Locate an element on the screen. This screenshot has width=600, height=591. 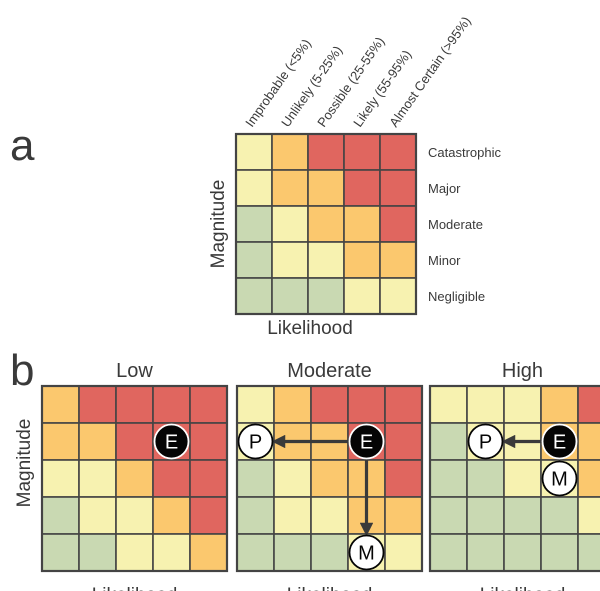
panel-a-cell-r3-c5 is located at coordinates (398, 224).